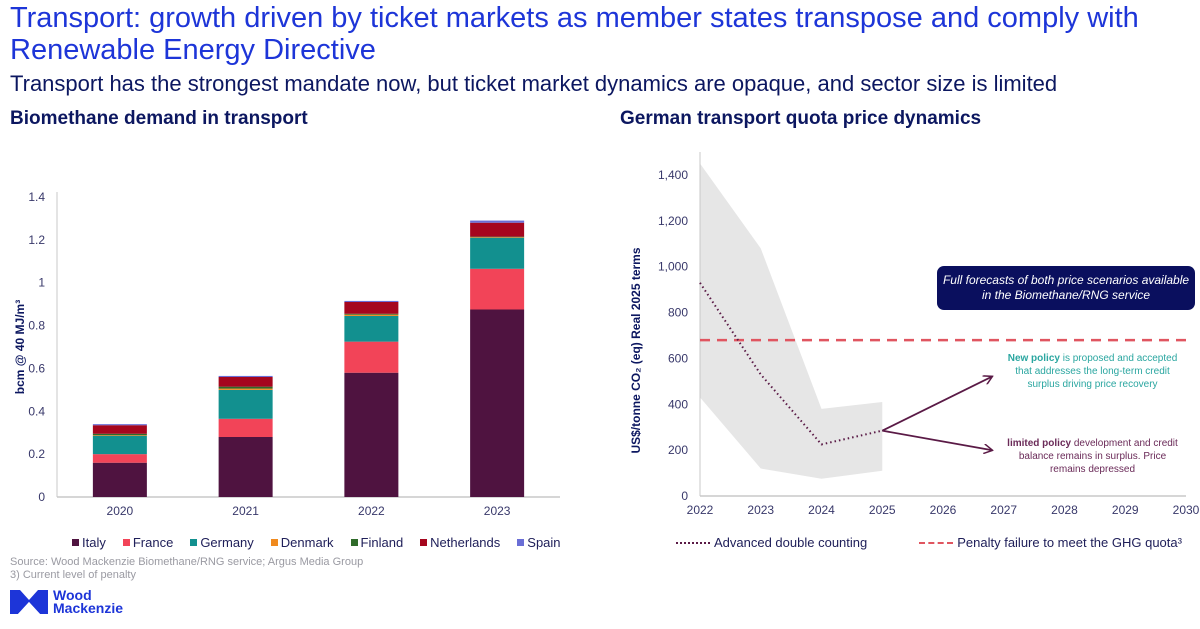 The height and width of the screenshot is (629, 1200). I want to click on uncertainty-band, so click(791, 321).